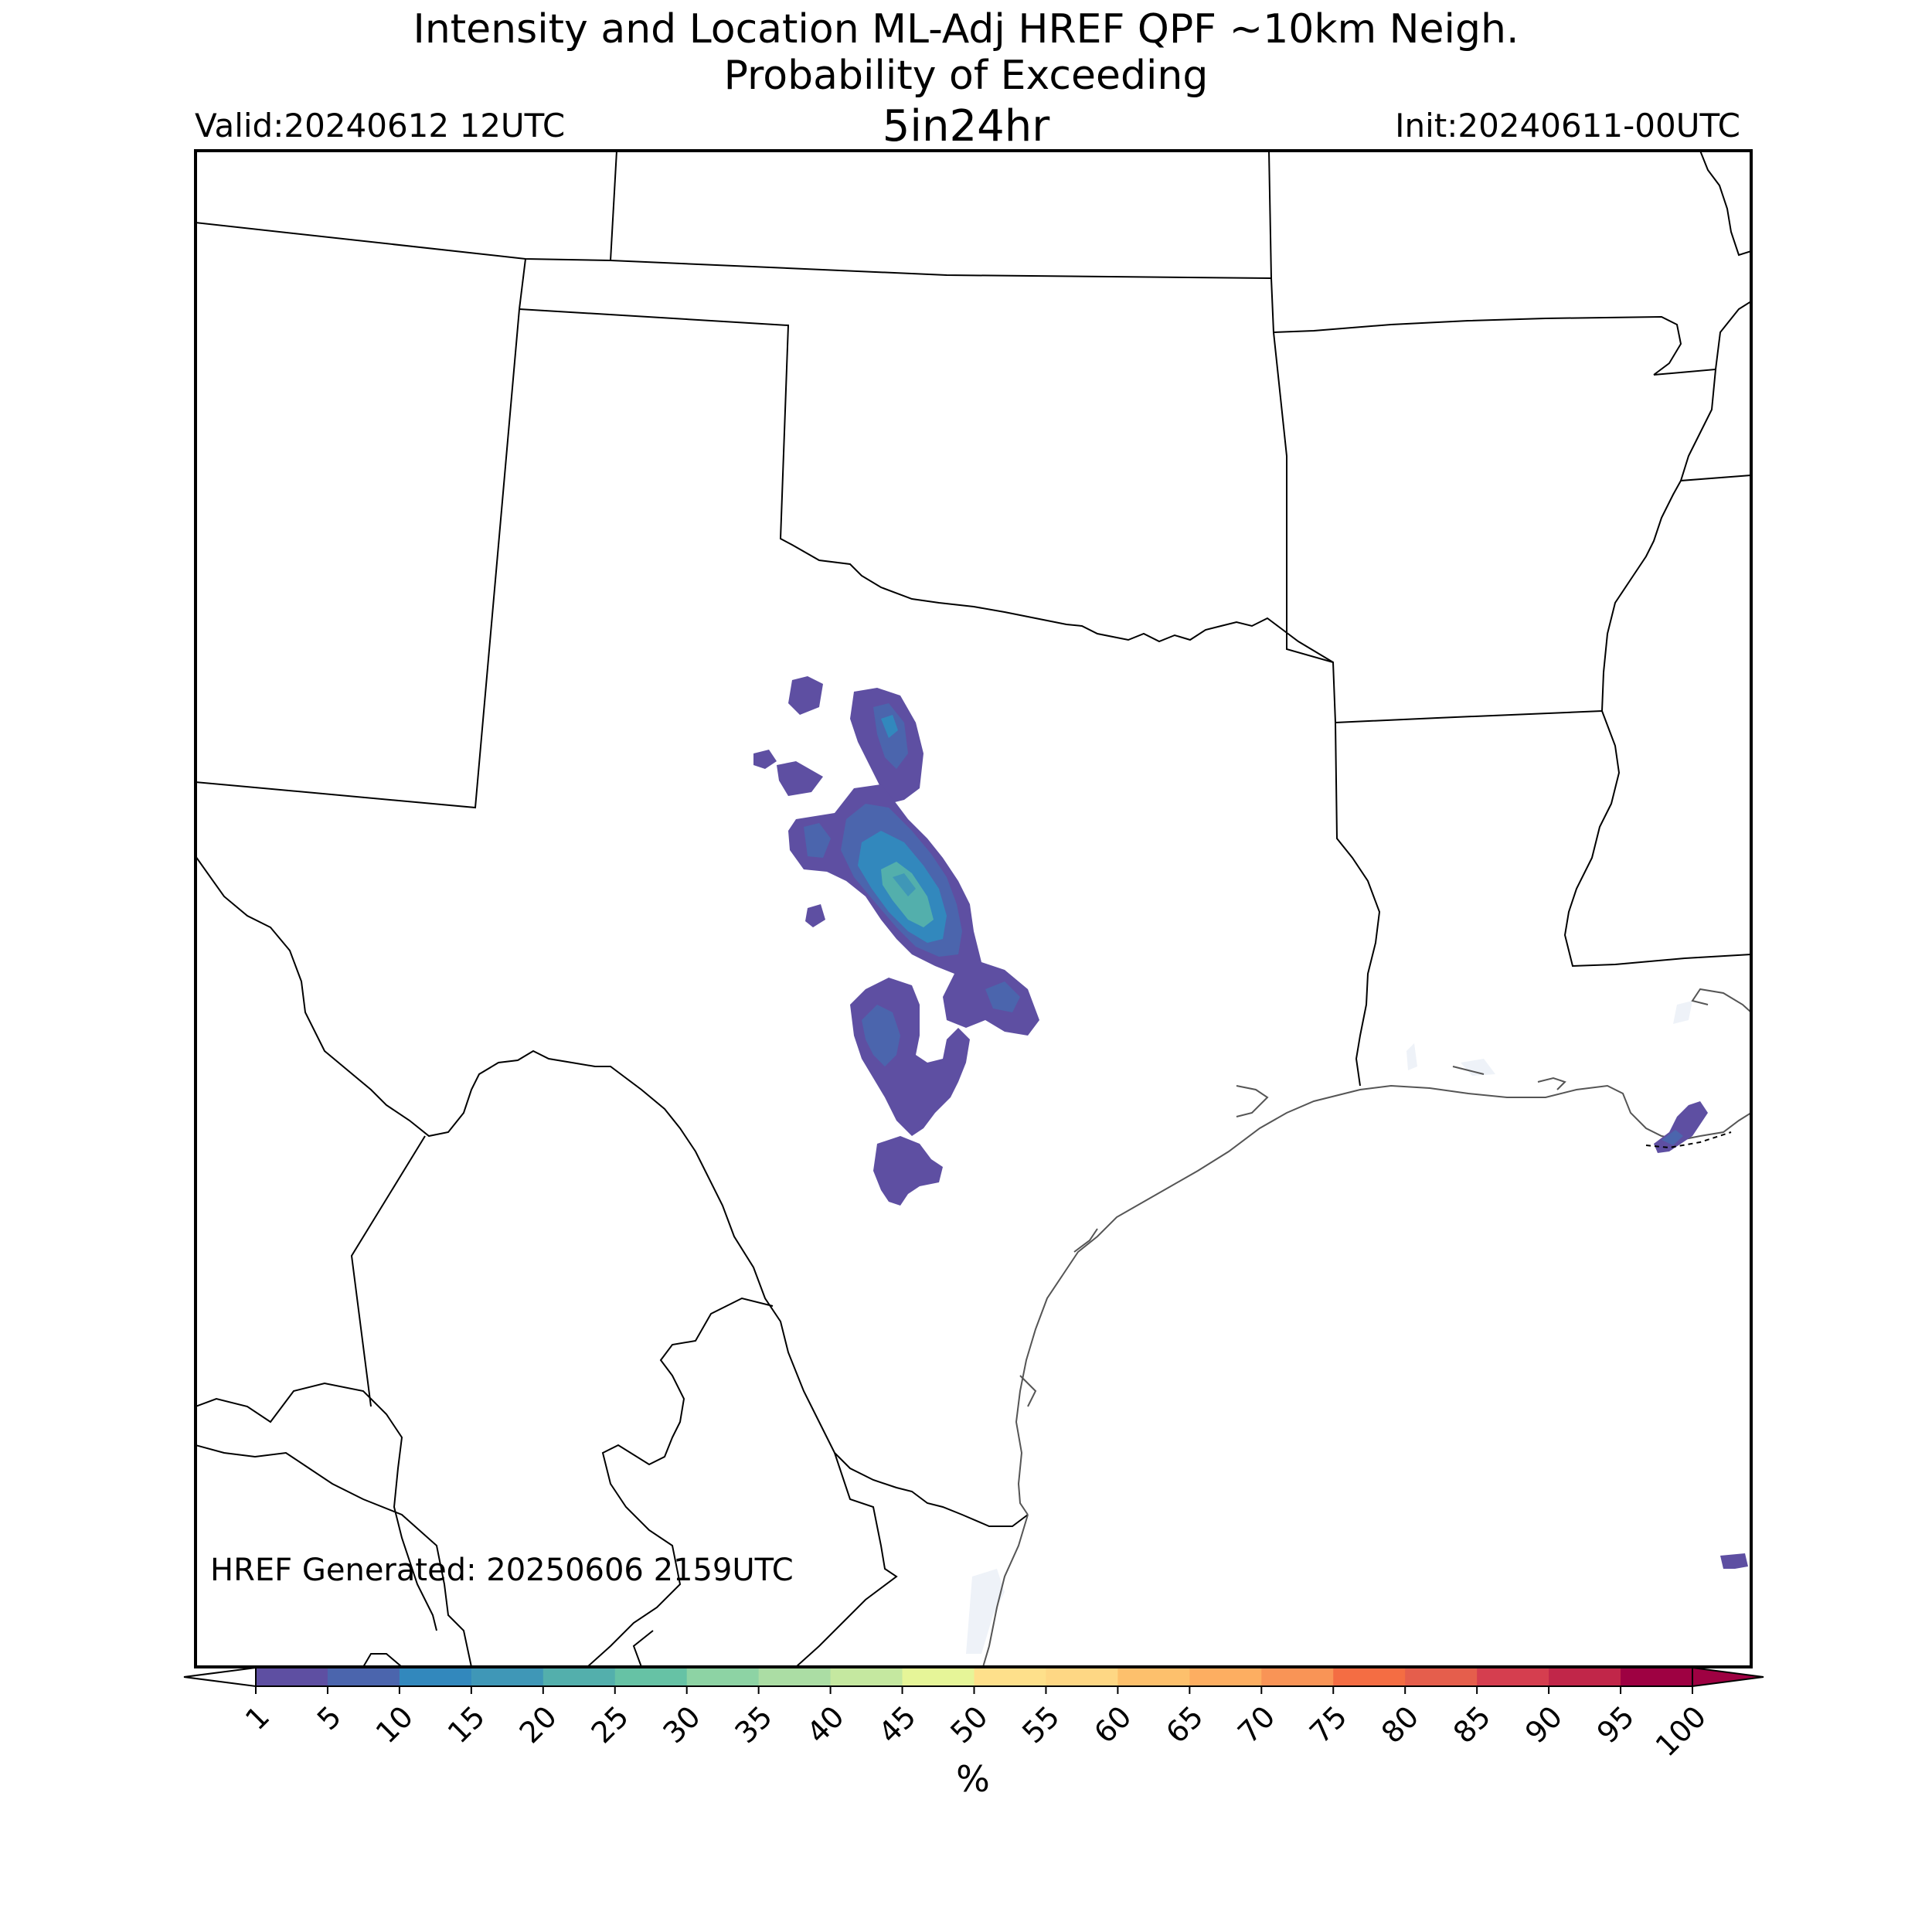 The height and width of the screenshot is (1932, 1932). Describe the element at coordinates (1615, 1725) in the screenshot. I see `colorbar-tick-label: 95` at that location.